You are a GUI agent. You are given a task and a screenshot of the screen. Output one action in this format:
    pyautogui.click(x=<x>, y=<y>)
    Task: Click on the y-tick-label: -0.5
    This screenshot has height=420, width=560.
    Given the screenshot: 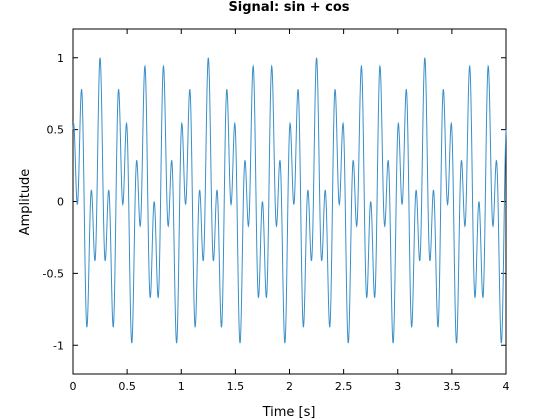 What is the action you would take?
    pyautogui.click(x=53, y=273)
    